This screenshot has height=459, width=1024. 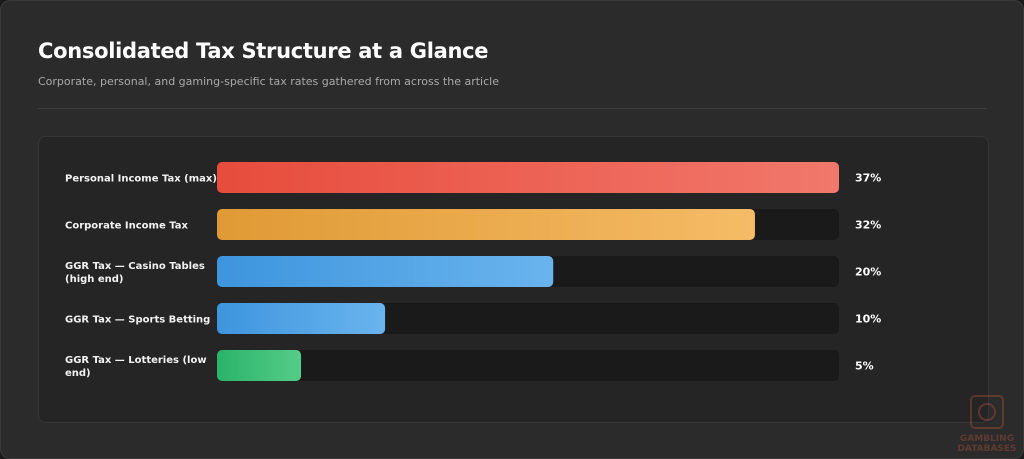 I want to click on value-label: 37%, so click(x=868, y=178).